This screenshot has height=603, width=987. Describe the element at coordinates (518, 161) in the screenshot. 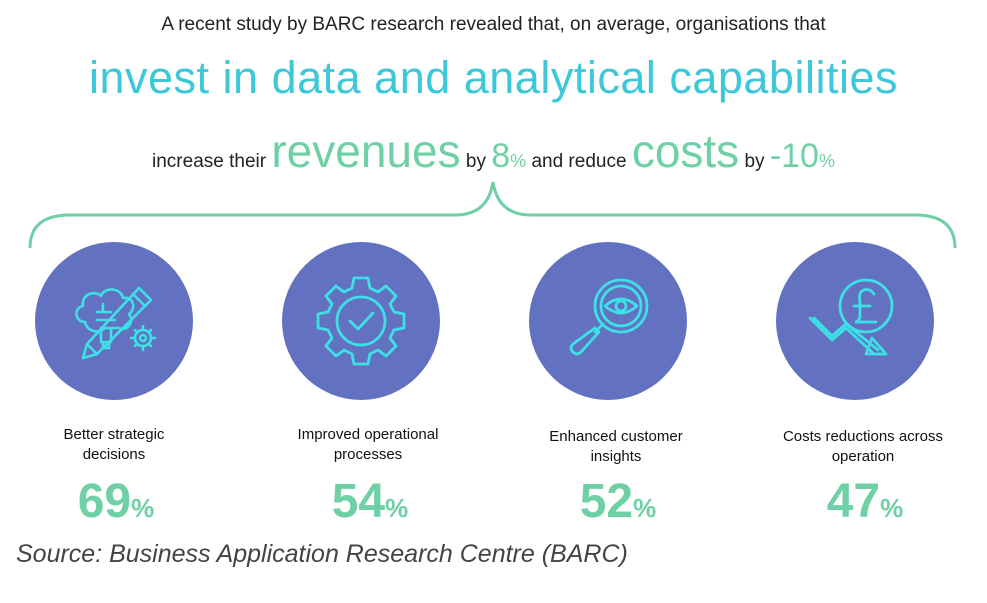

I see `revenue-pct: %` at that location.